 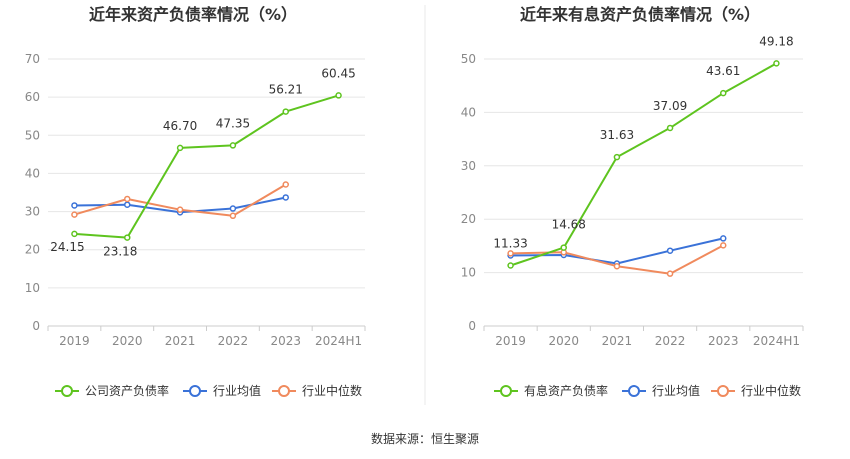 I want to click on data-label: 47.35, so click(x=233, y=123).